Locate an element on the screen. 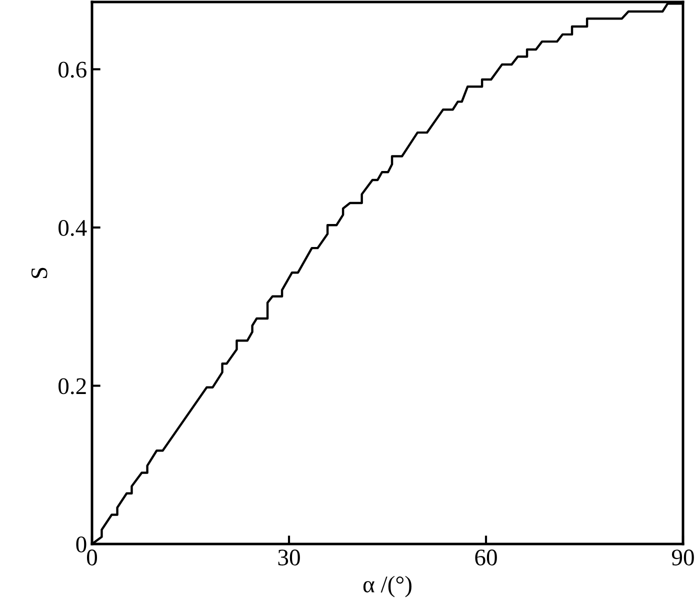 The width and height of the screenshot is (700, 614). x-tick-label: 90 is located at coordinates (683, 558).